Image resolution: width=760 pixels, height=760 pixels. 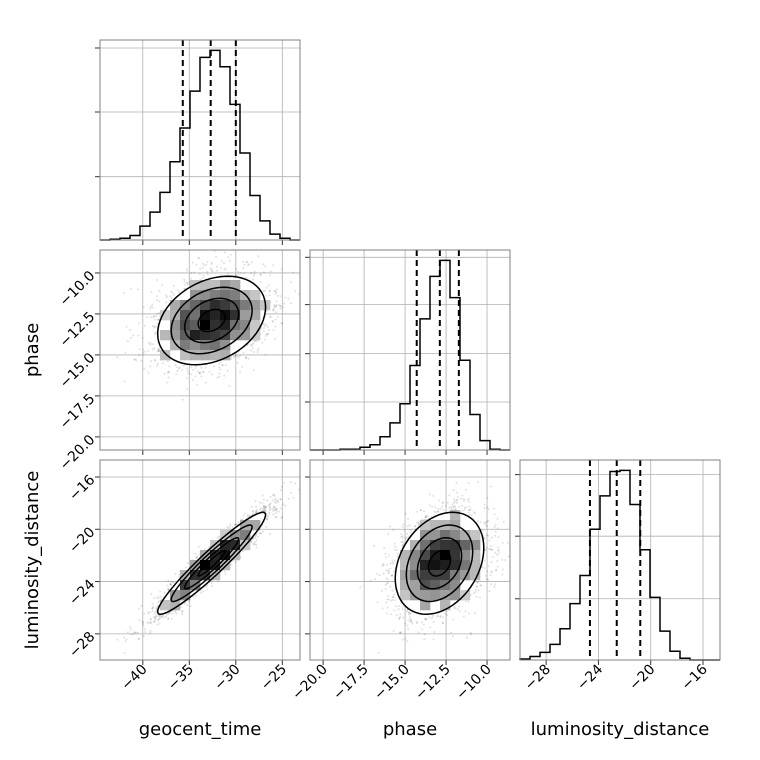 I want to click on y-tick-label: −20.0, so click(x=78, y=453).